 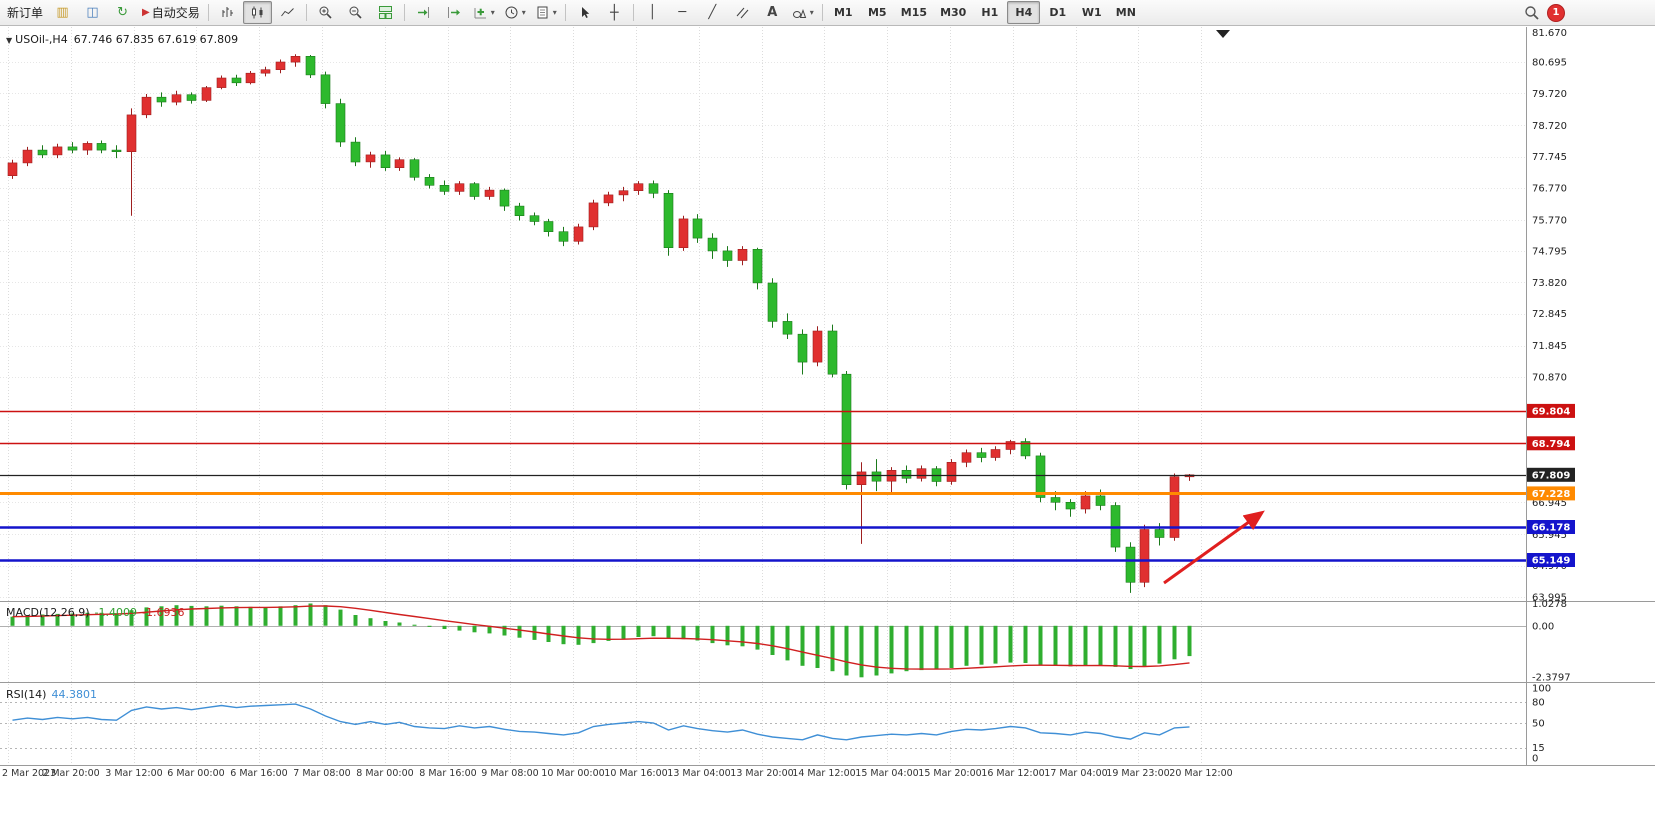 What do you see at coordinates (62, 12) in the screenshot?
I see `market-watch-button: ▥` at bounding box center [62, 12].